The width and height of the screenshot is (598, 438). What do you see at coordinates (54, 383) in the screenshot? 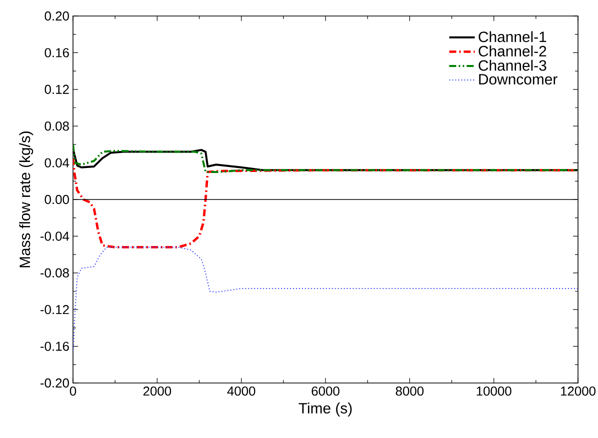
I see `y-tick-label: -0.20` at bounding box center [54, 383].